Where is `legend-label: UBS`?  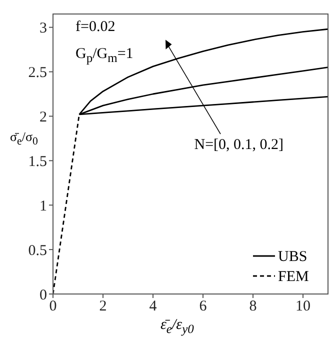
legend-label: UBS is located at coordinates (293, 257).